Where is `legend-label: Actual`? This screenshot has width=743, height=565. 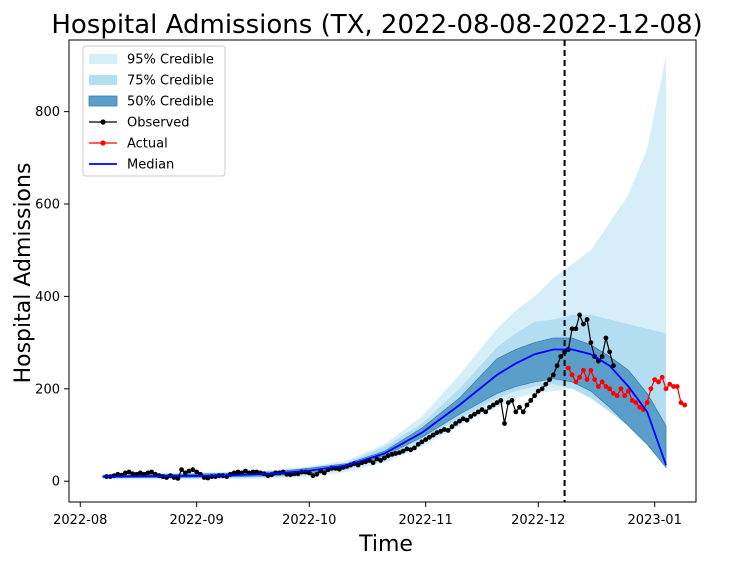 legend-label: Actual is located at coordinates (147, 144).